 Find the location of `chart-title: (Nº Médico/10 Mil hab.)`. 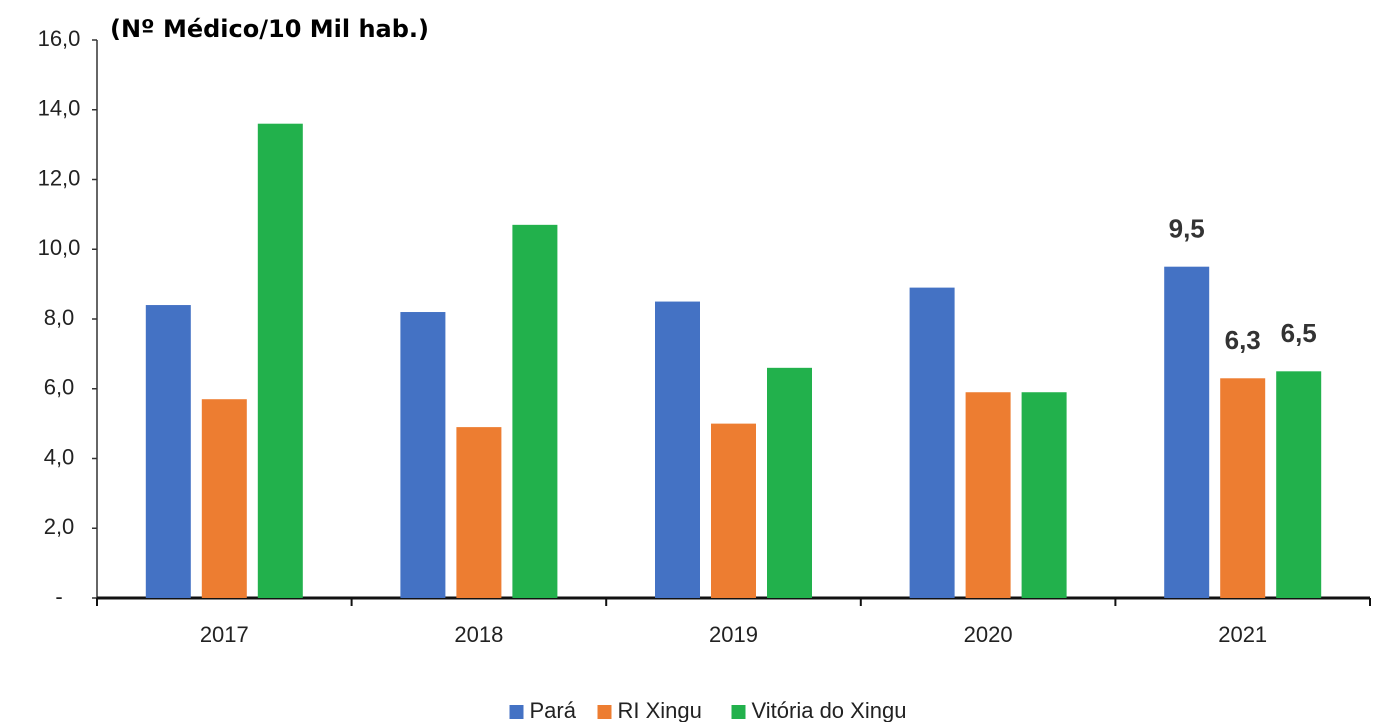

chart-title: (Nº Médico/10 Mil hab.) is located at coordinates (269, 29).